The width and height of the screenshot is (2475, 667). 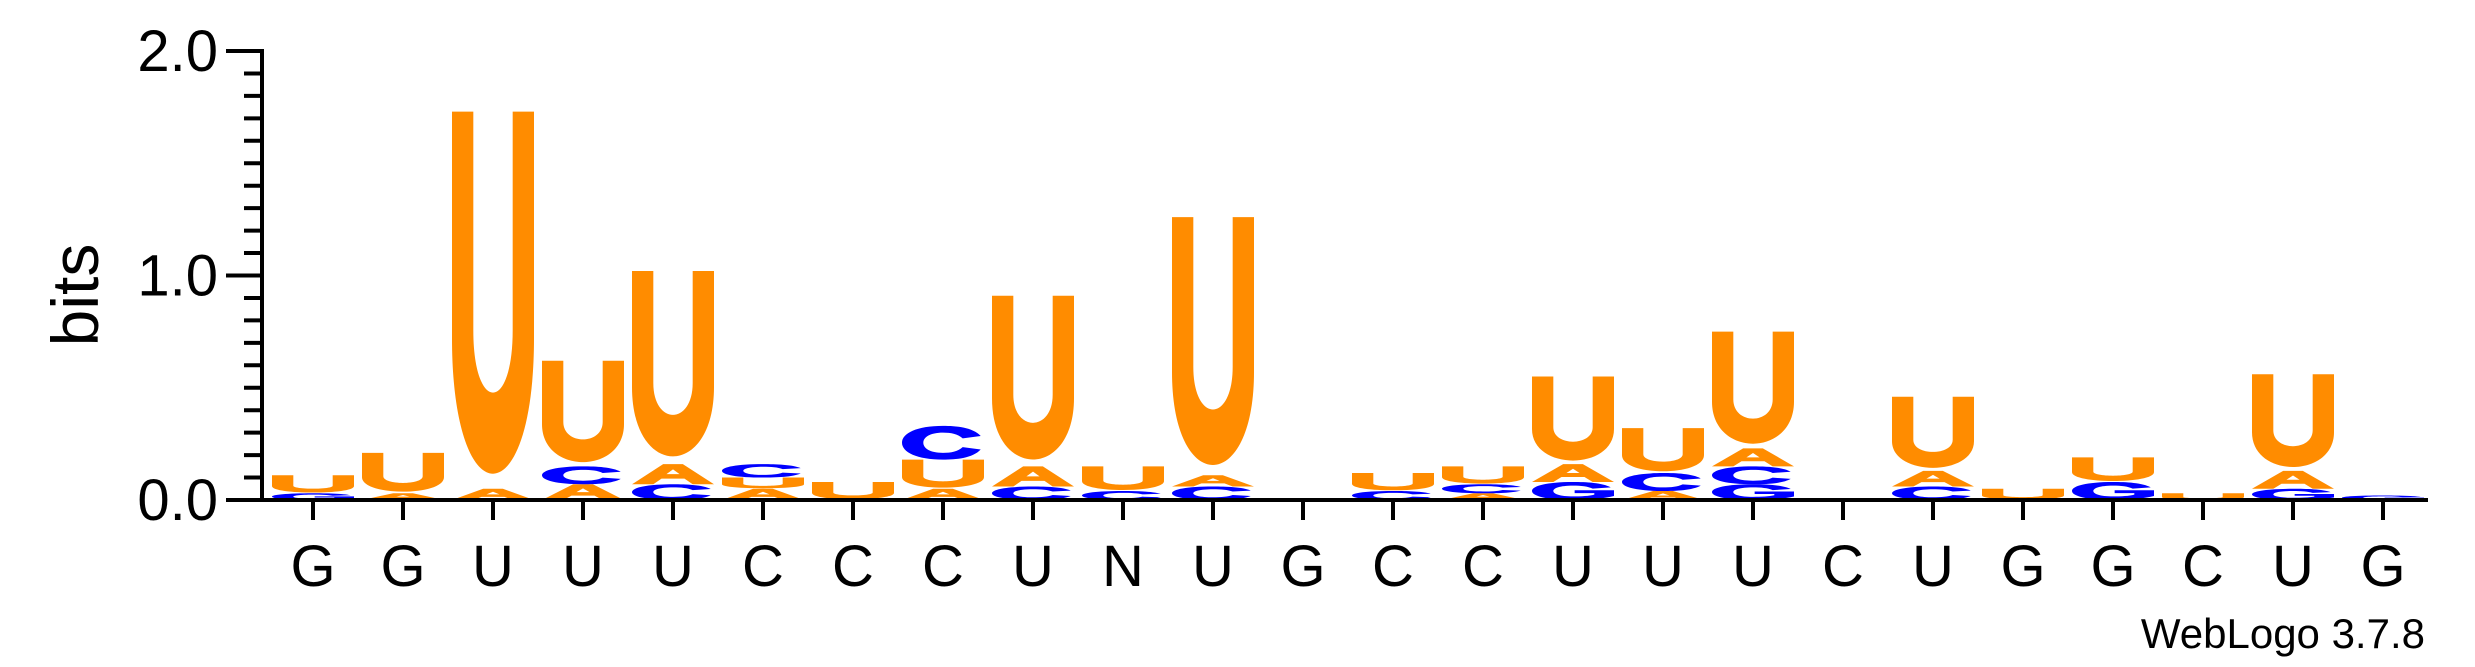 What do you see at coordinates (75, 295) in the screenshot?
I see `y-axis-label: bits` at bounding box center [75, 295].